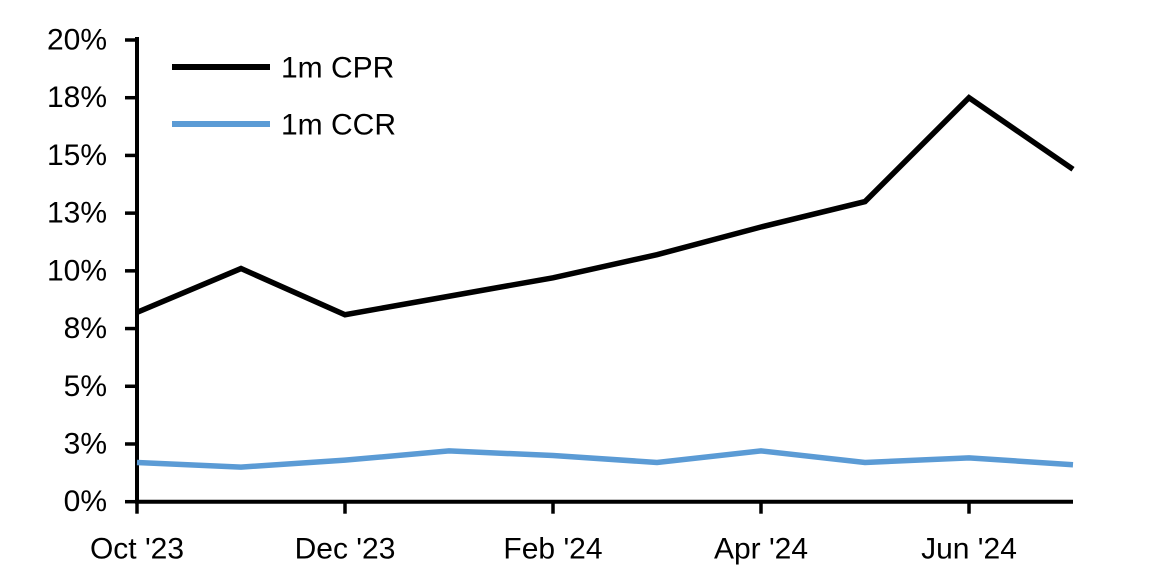 This screenshot has width=1152, height=579. What do you see at coordinates (77, 40) in the screenshot?
I see `y-tick-label: 20%` at bounding box center [77, 40].